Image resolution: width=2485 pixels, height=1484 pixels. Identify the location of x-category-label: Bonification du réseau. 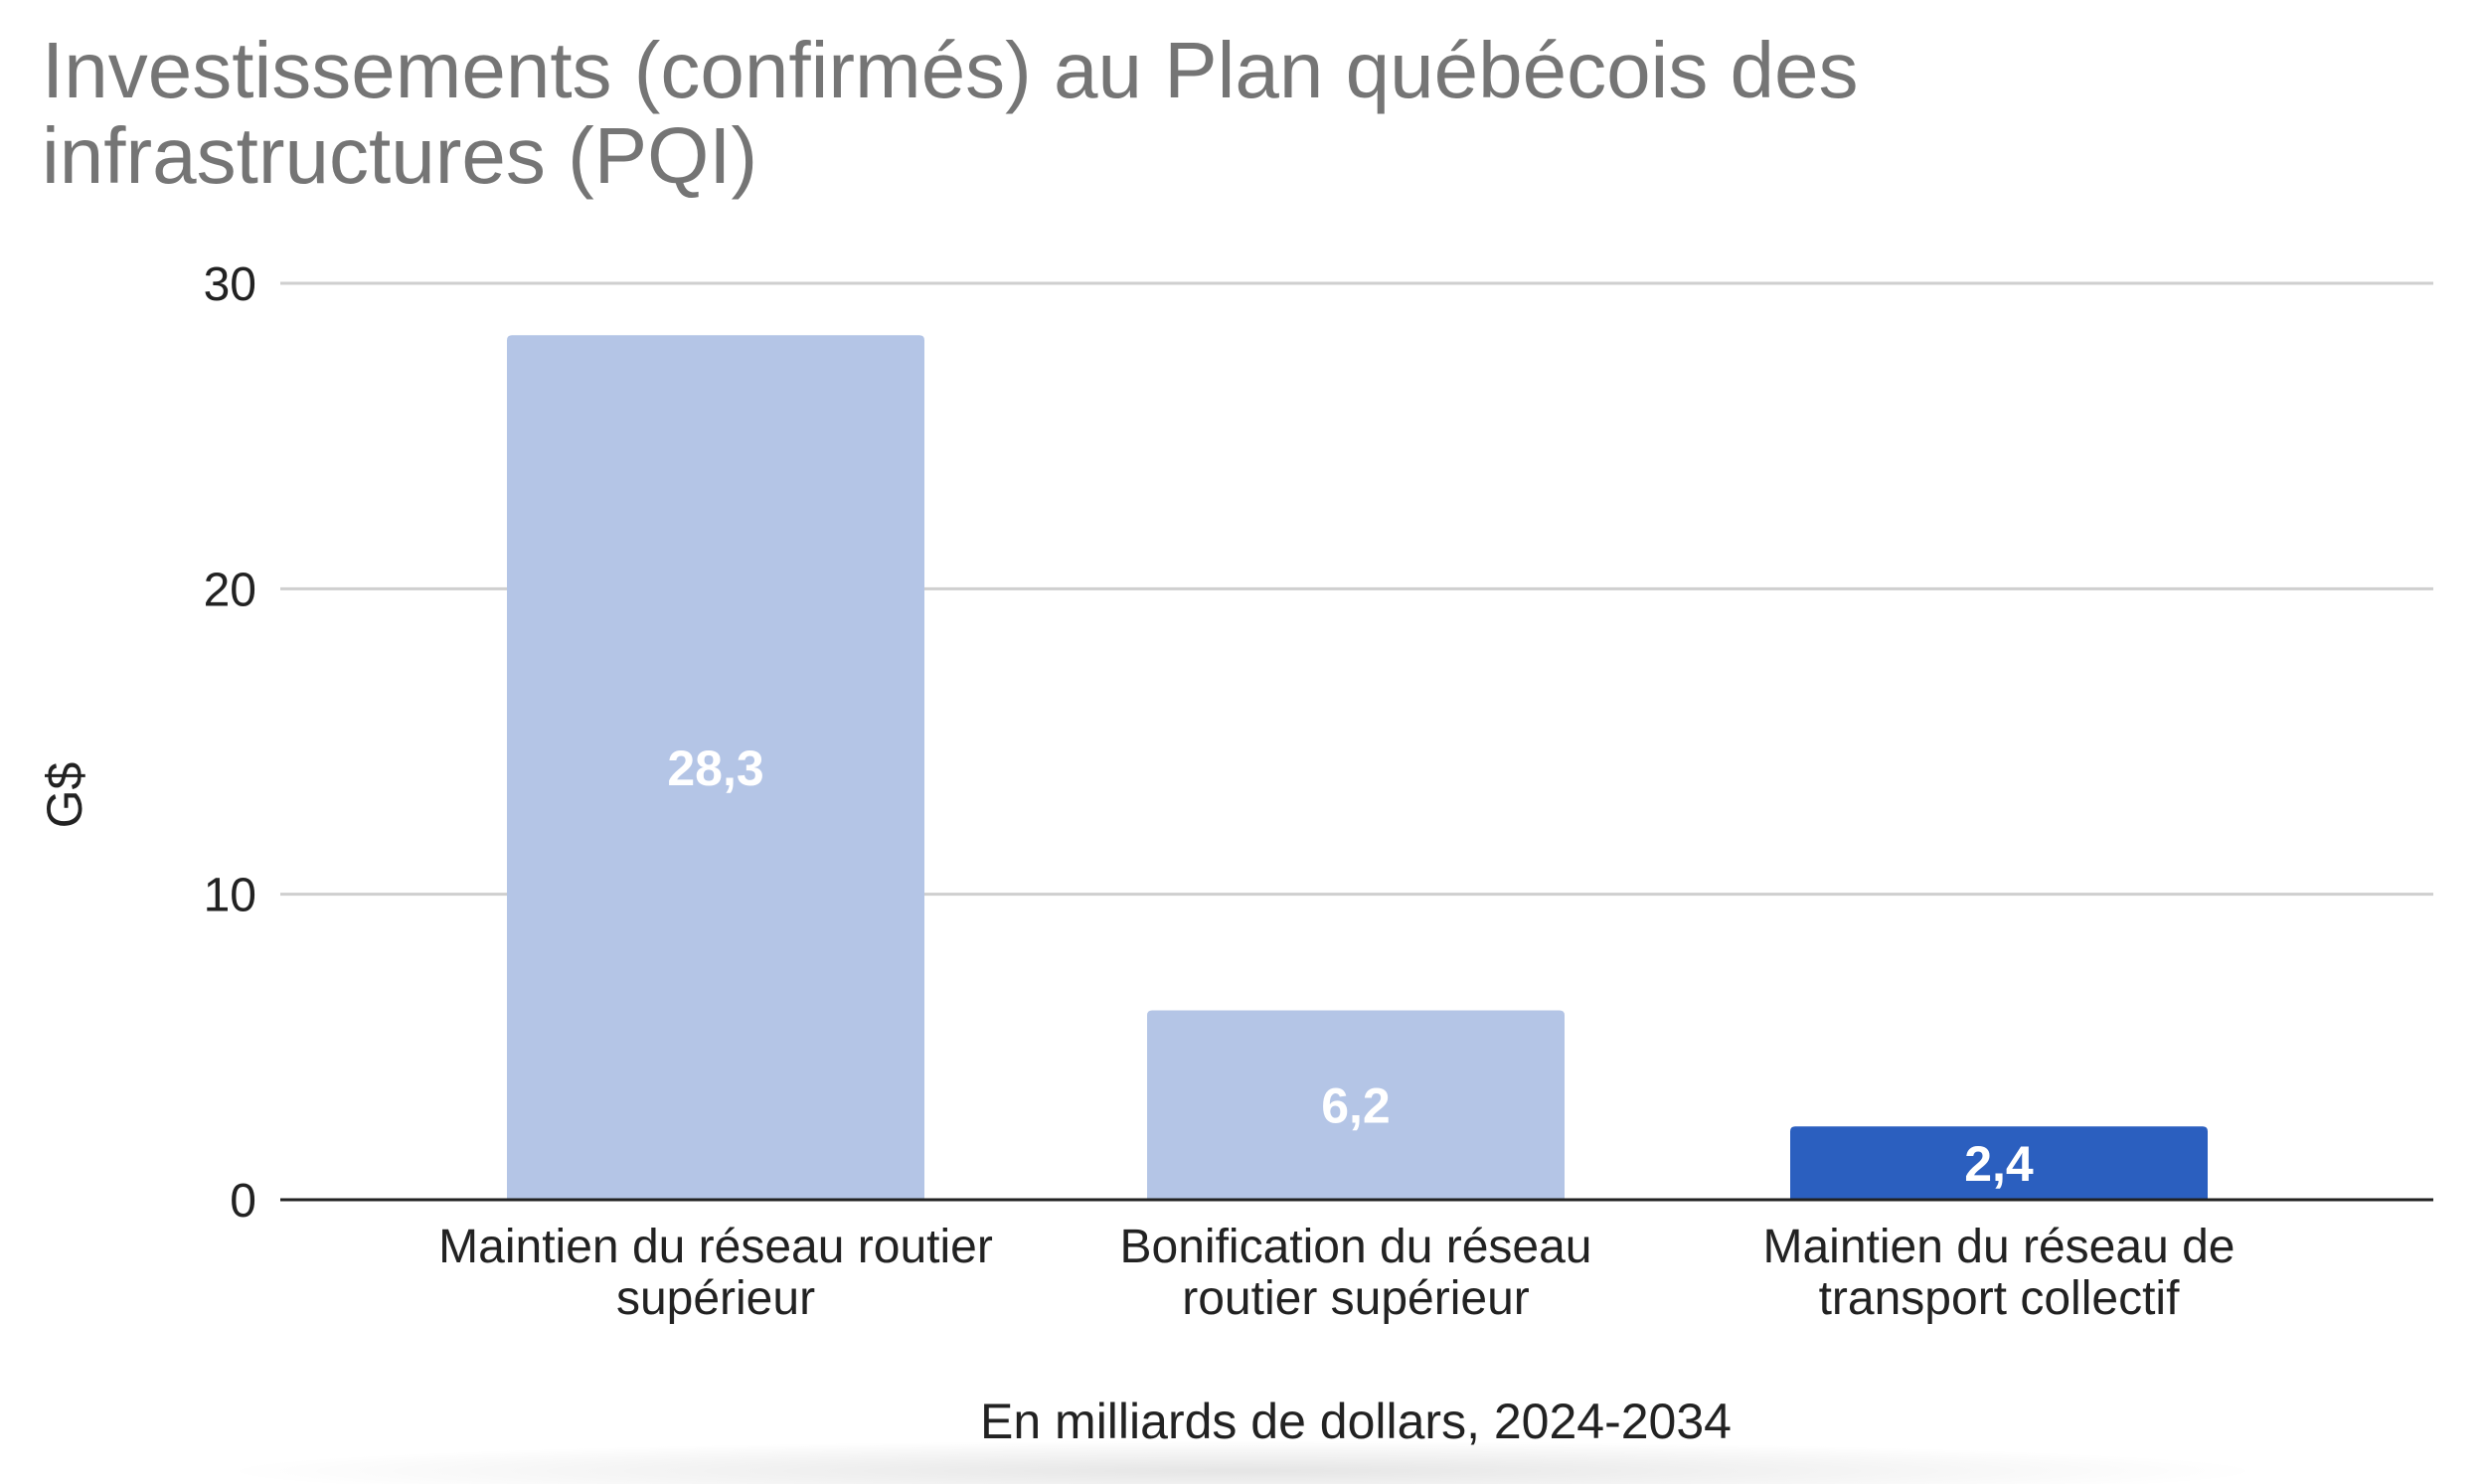
(1356, 1247).